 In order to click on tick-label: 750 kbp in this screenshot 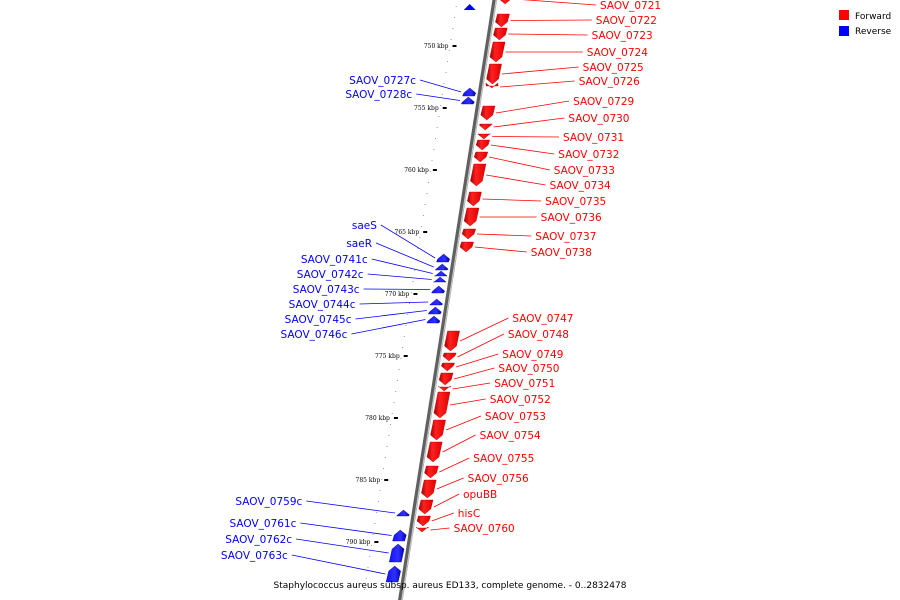, I will do `click(436, 46)`.